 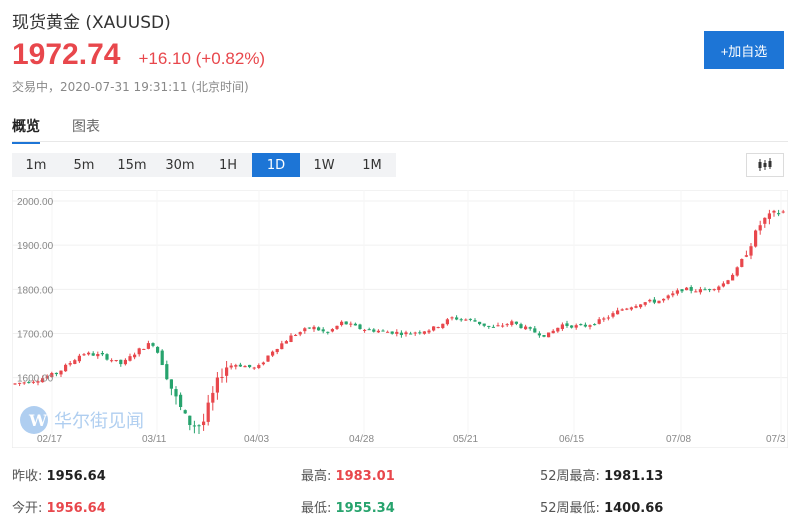 What do you see at coordinates (744, 50) in the screenshot?
I see `add-to-watchlist-button: +加自选` at bounding box center [744, 50].